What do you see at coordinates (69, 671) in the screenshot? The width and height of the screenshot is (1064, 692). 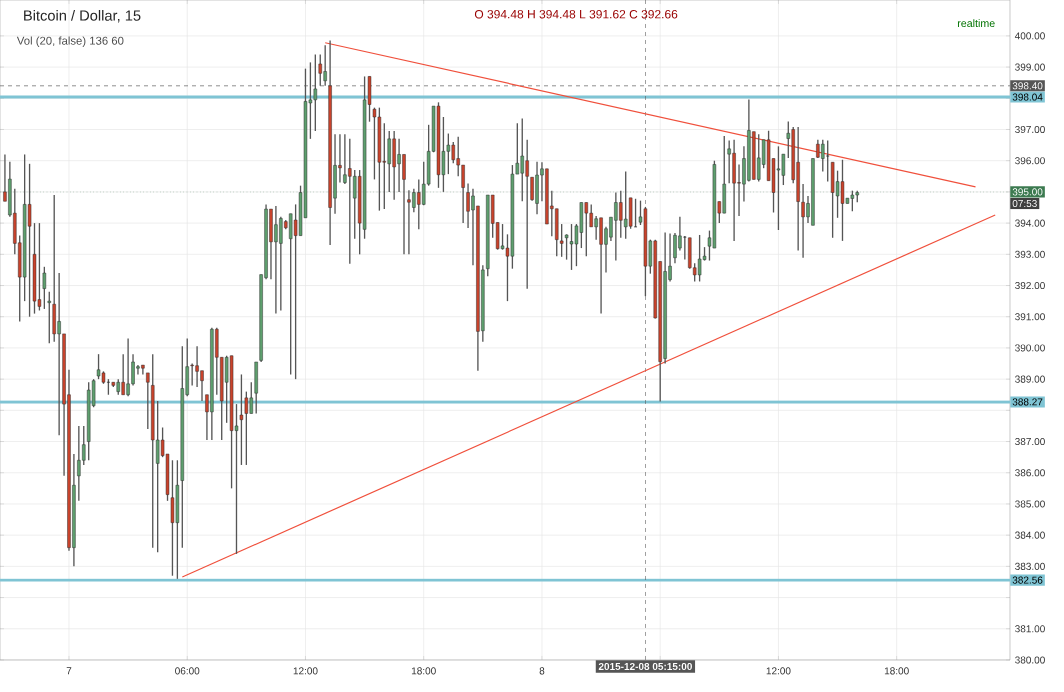 I see `x-tick-label: 7` at bounding box center [69, 671].